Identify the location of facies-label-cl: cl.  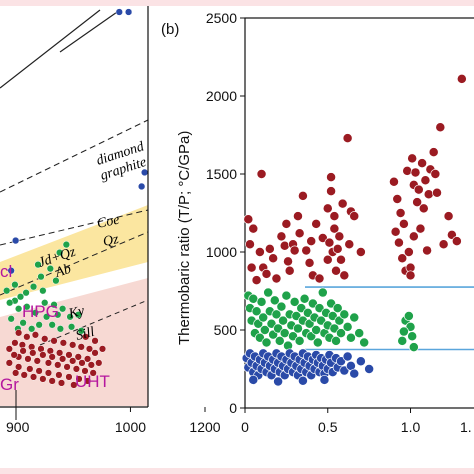
(6, 271).